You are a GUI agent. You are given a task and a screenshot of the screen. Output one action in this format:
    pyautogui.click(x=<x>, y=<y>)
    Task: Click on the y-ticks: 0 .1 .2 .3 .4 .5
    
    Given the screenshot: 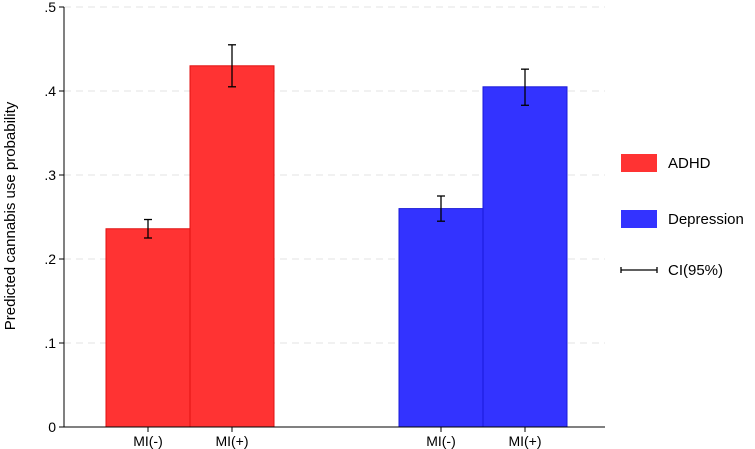 What is the action you would take?
    pyautogui.click(x=54, y=217)
    